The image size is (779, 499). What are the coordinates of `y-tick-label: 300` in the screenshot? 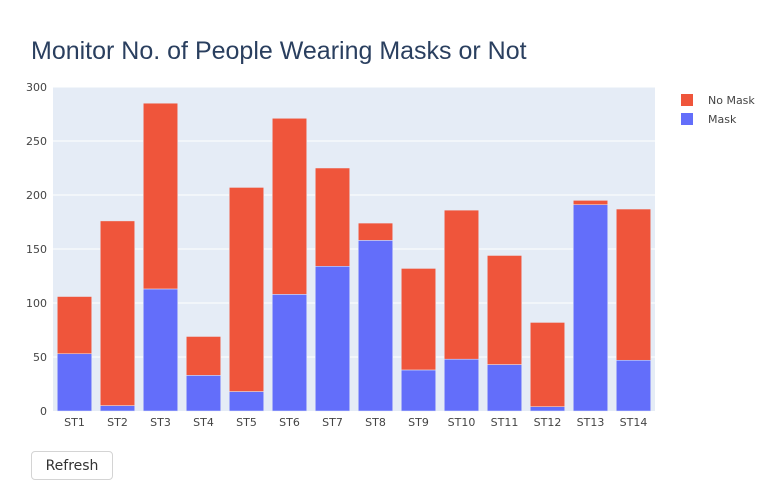 It's located at (36, 87).